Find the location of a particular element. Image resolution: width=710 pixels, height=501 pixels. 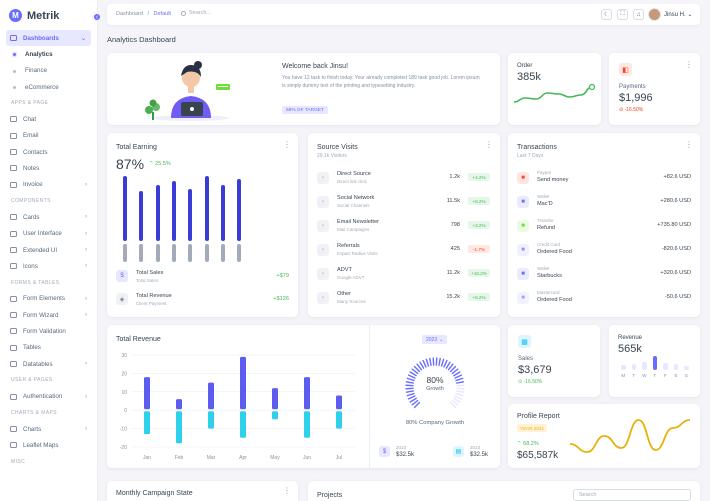

sidebar-subitem-analytics: Analytics is located at coordinates (49, 54).